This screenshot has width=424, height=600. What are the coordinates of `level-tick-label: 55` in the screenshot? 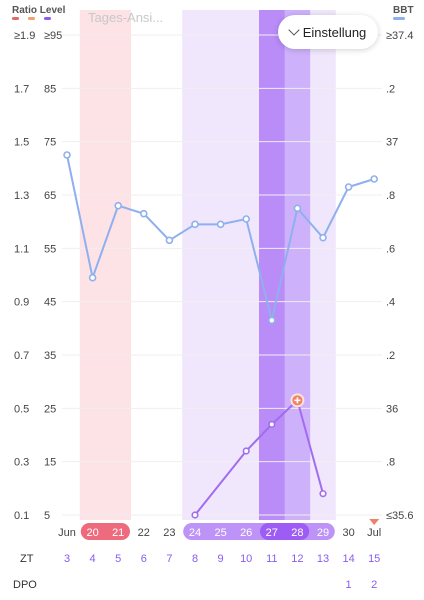 It's located at (50, 249).